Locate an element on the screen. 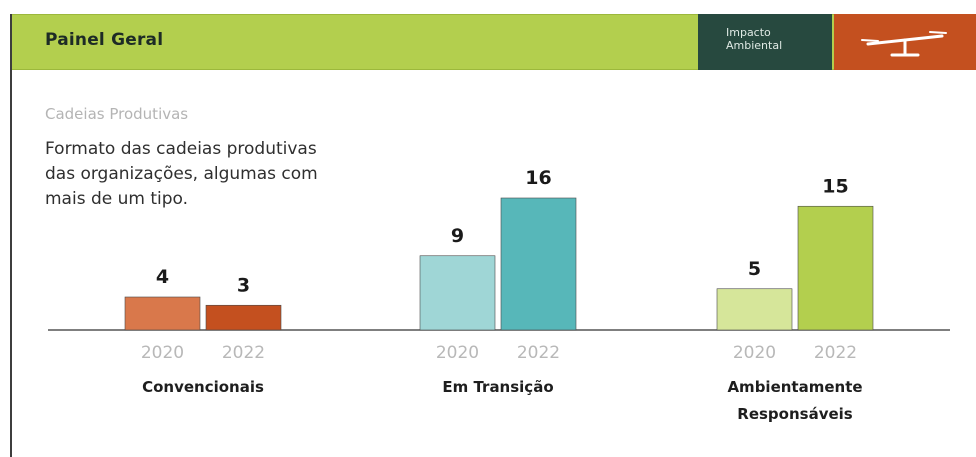  bar-value-label: 15 is located at coordinates (835, 186).